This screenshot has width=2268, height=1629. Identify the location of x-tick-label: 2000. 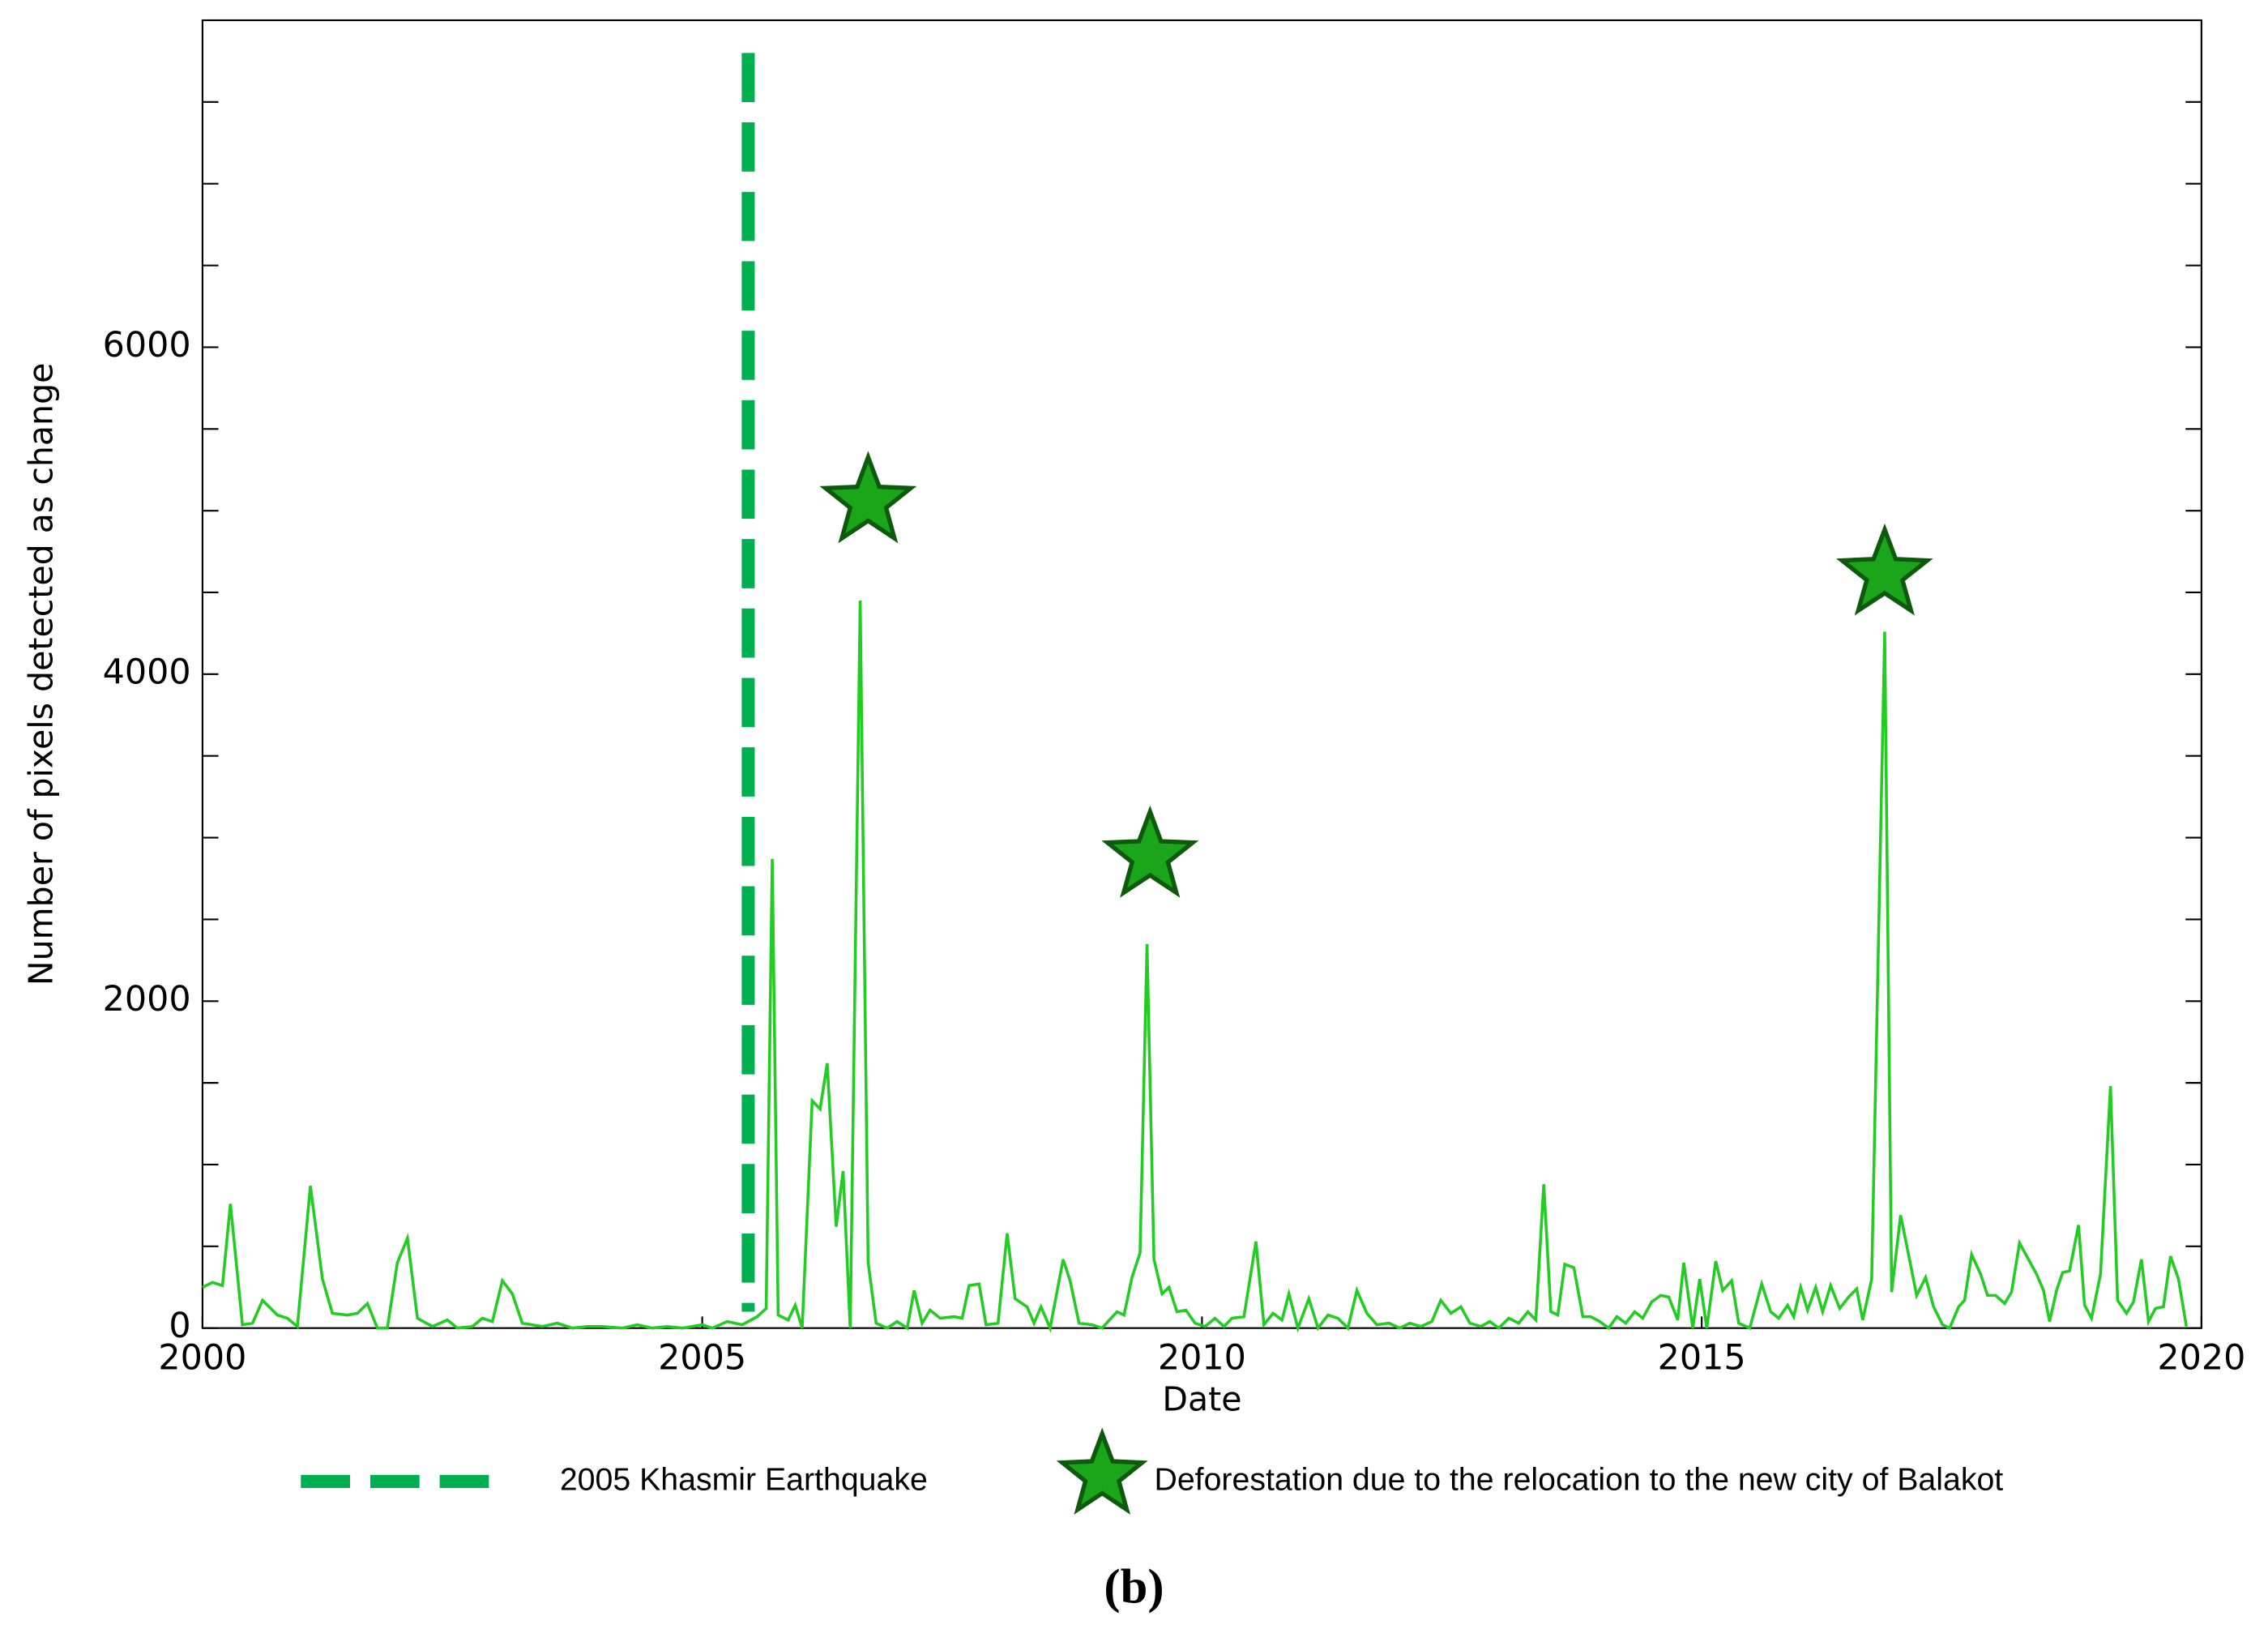
(202, 1357).